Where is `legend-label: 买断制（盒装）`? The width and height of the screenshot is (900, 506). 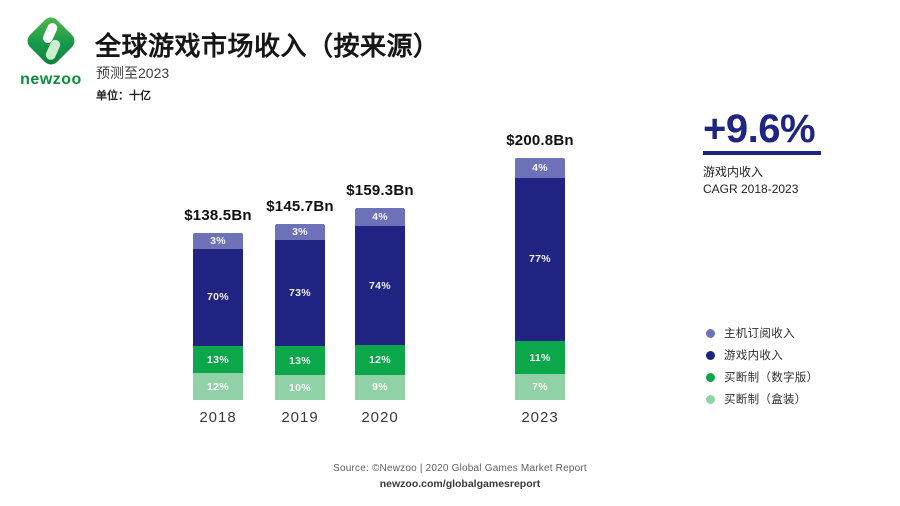 legend-label: 买断制（盒装） is located at coordinates (765, 400).